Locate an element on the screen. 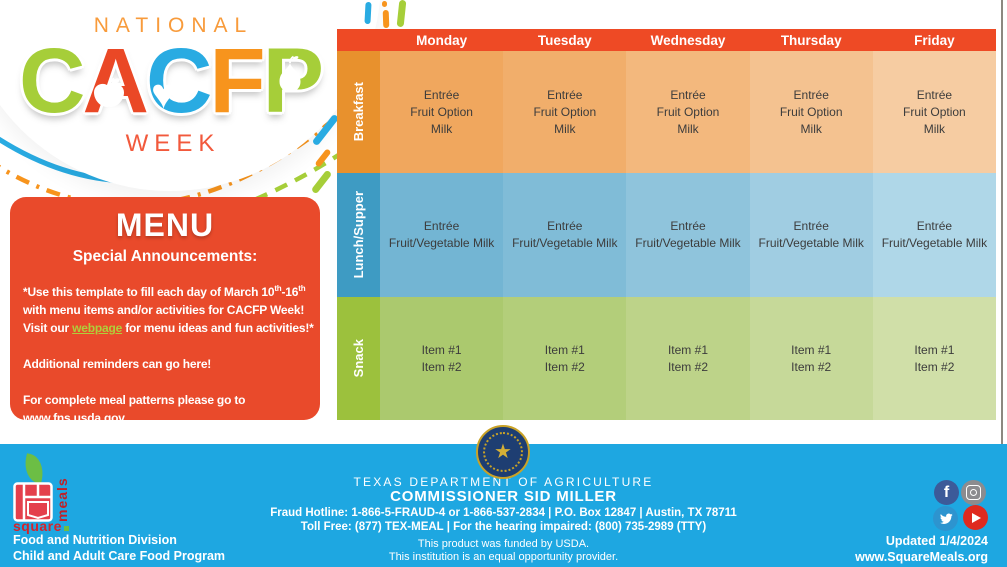  logo-word-week: WEEK is located at coordinates (173, 143).